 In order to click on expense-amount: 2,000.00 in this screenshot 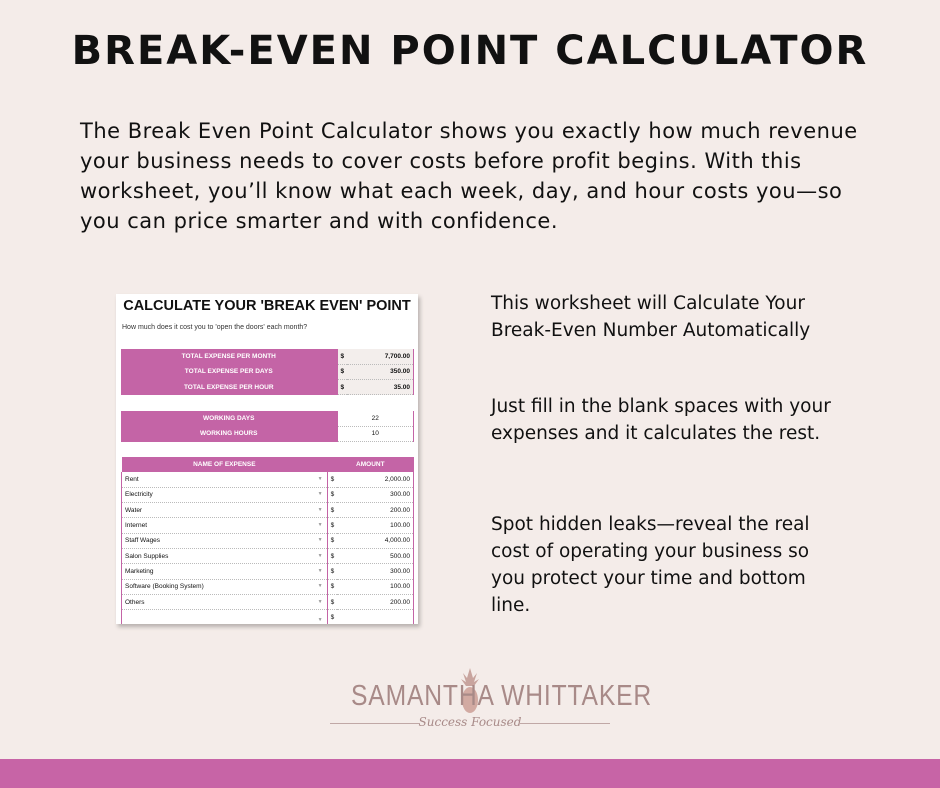, I will do `click(376, 480)`.